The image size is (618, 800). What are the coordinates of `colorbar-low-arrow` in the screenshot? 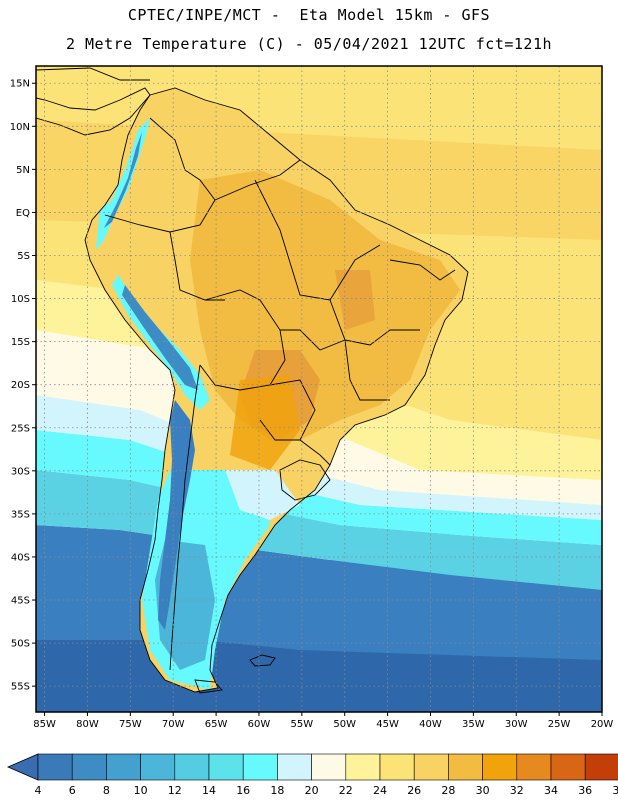 It's located at (22, 767).